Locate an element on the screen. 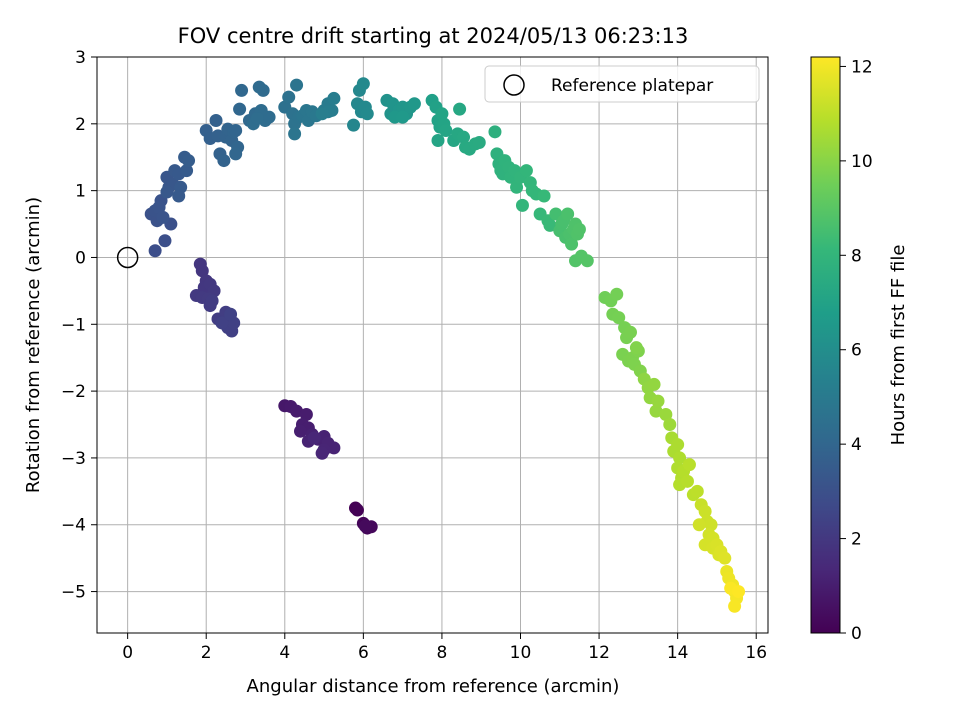 Image resolution: width=960 pixels, height=720 pixels. reference-marker is located at coordinates (127, 257).